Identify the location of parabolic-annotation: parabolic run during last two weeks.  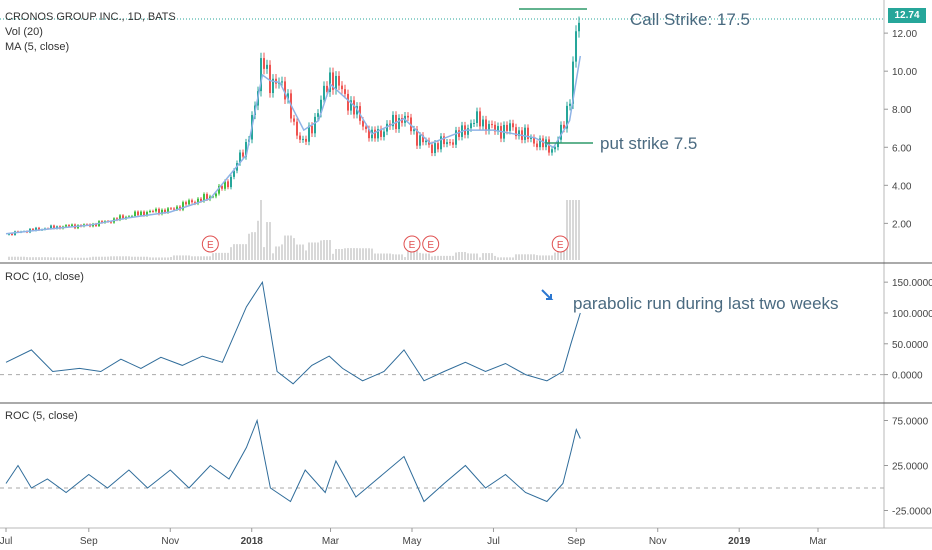
(706, 303).